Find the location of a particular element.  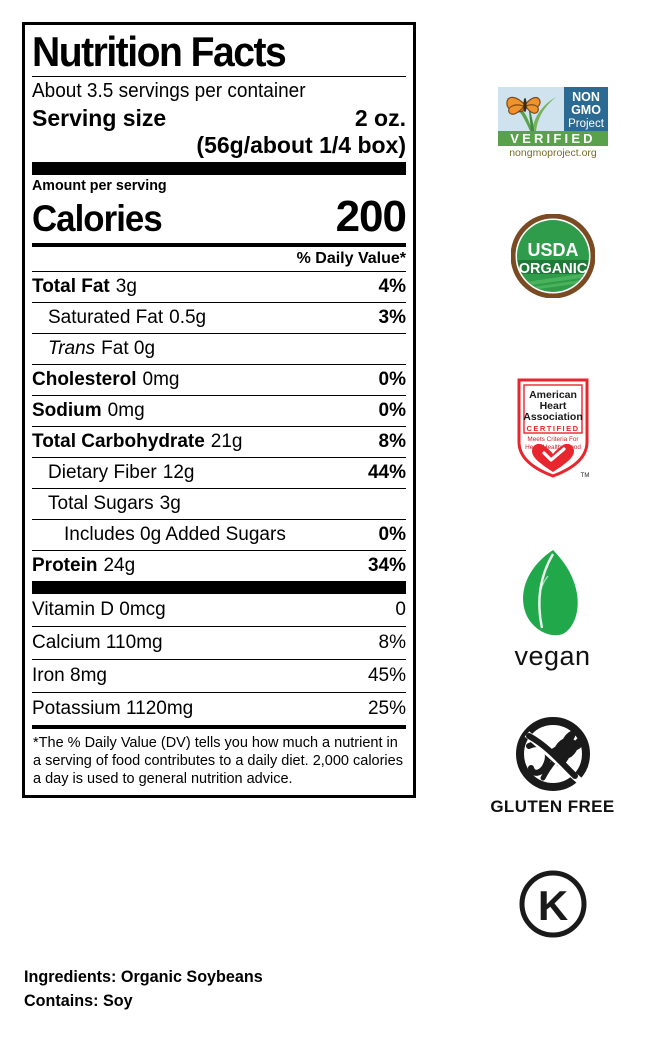

nutrient-name: Sodium 0mg is located at coordinates (88, 411).